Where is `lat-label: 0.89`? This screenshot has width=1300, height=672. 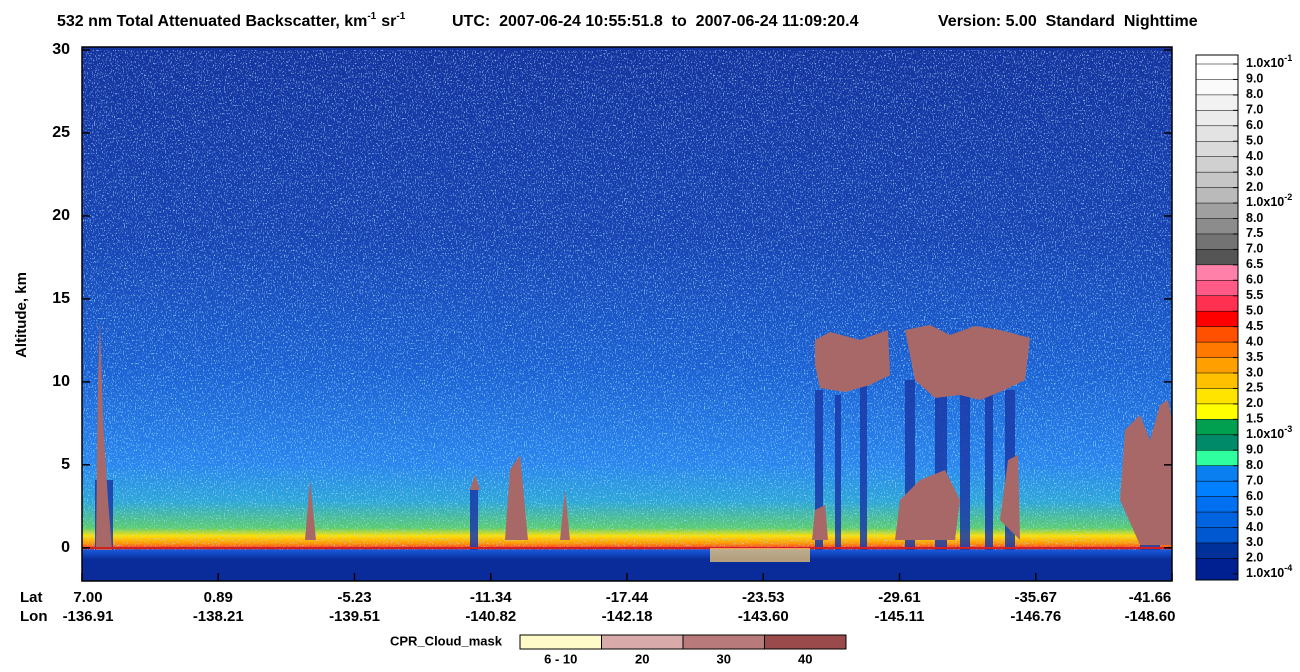
lat-label: 0.89 is located at coordinates (218, 597).